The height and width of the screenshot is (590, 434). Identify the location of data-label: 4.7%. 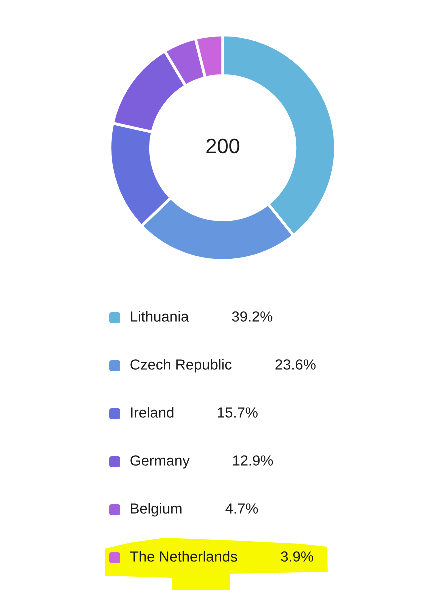
(242, 509).